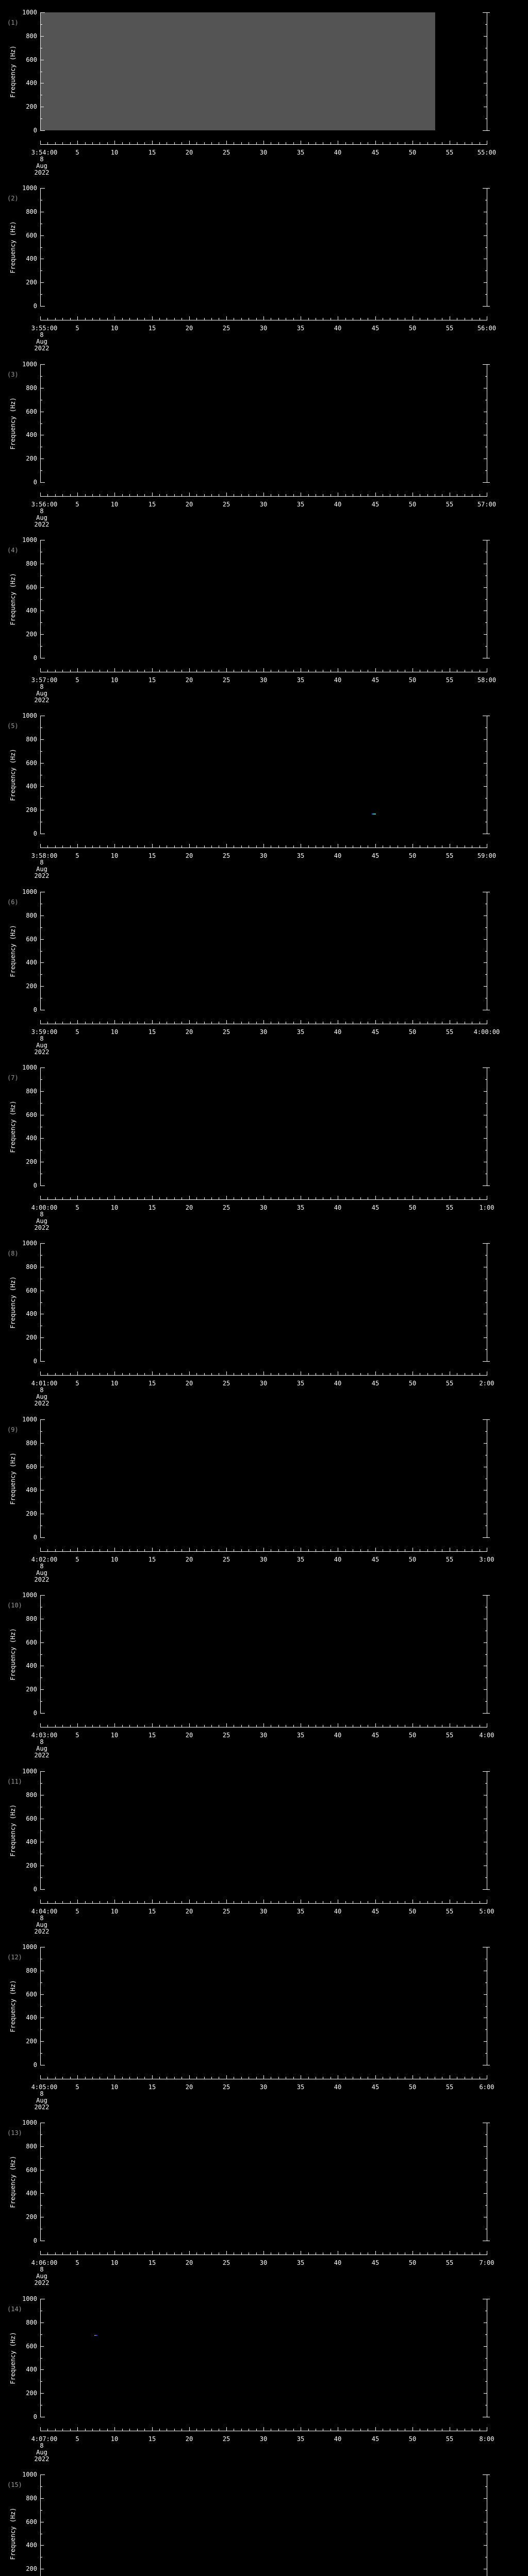  What do you see at coordinates (31, 1266) in the screenshot?
I see `y-tick-label: 800` at bounding box center [31, 1266].